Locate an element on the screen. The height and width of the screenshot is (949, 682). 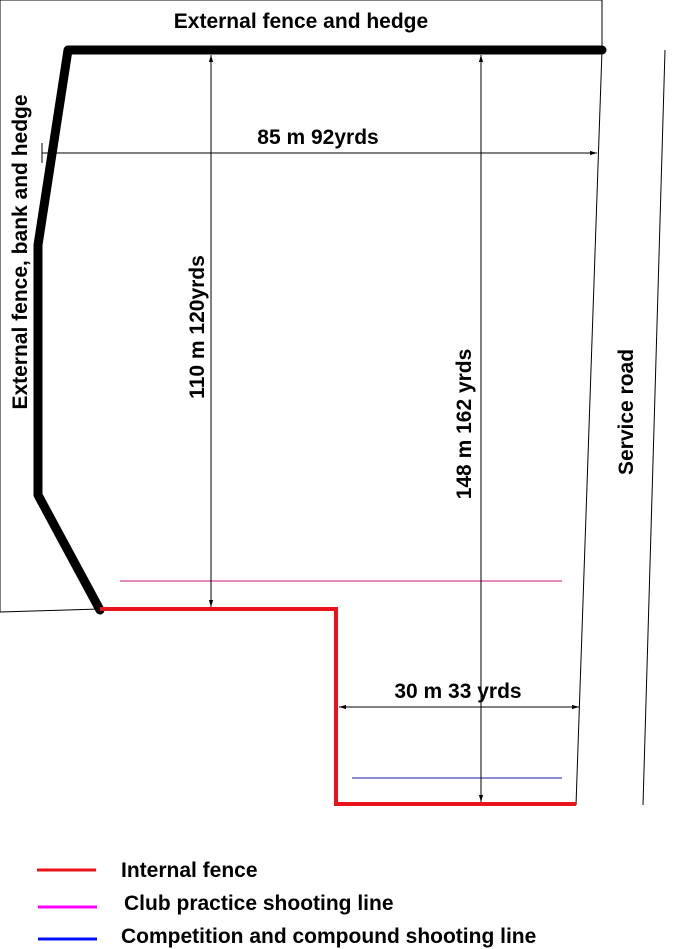
legend-label-club-practice: Club practice shooting line is located at coordinates (259, 903).